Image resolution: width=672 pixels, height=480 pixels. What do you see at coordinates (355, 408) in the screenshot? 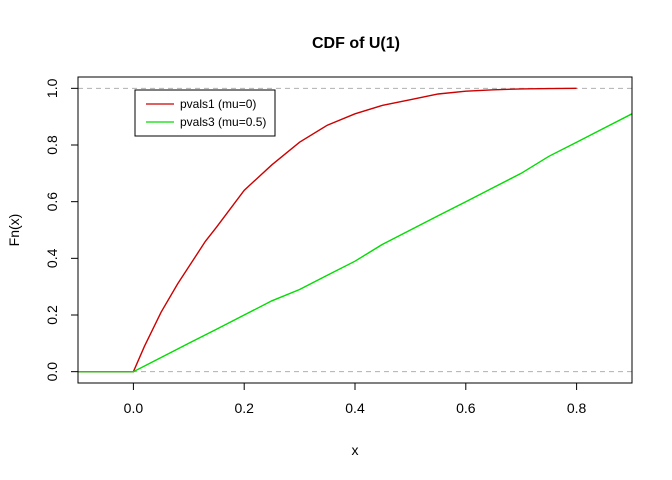
I see `x-tick-label: 0.4` at bounding box center [355, 408].